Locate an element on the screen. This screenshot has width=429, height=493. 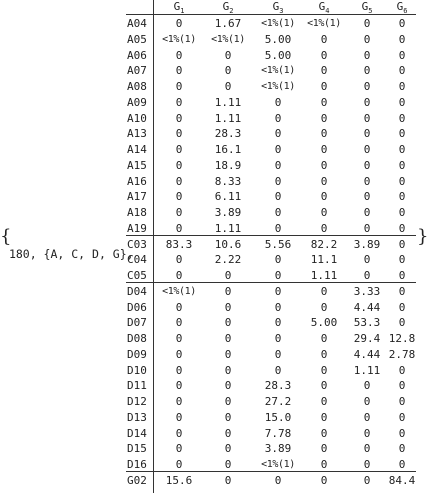
row-label: A06 is located at coordinates (137, 55).